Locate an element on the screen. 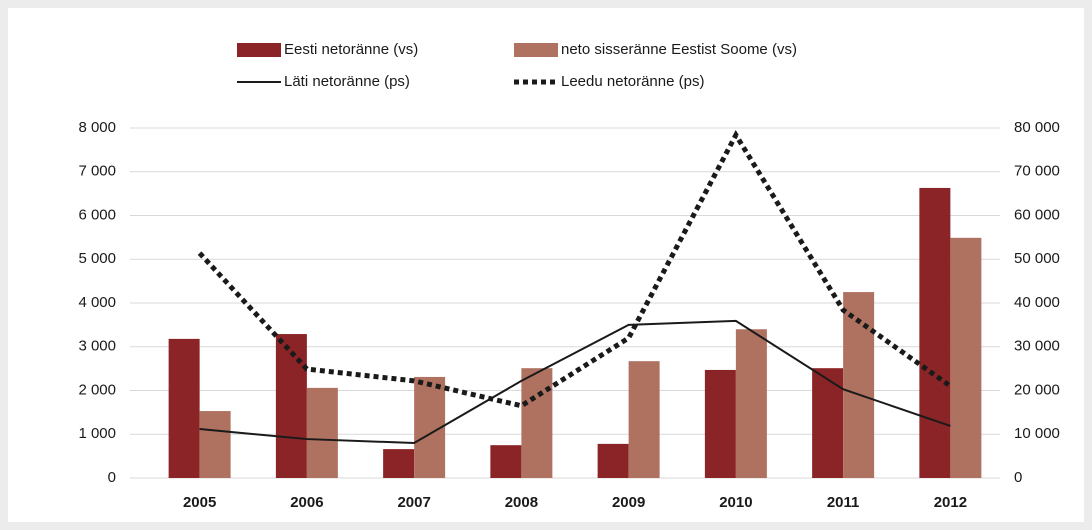 The image size is (1092, 530). x-tick-label: 2006 is located at coordinates (306, 502).